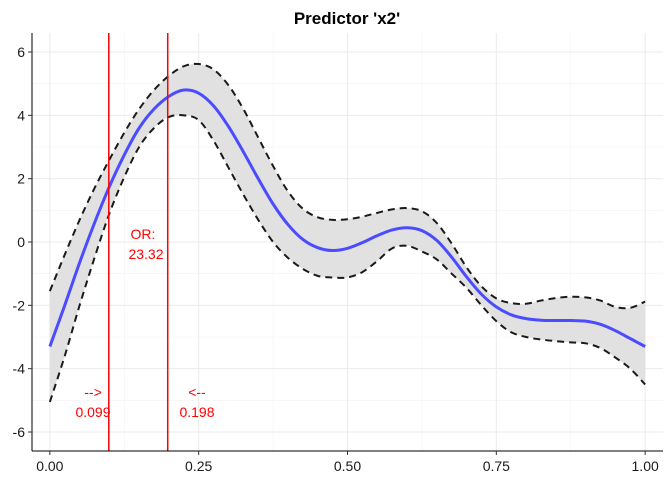 This screenshot has height=480, width=672. I want to click on chart-title: Predictor 'x2', so click(347, 18).